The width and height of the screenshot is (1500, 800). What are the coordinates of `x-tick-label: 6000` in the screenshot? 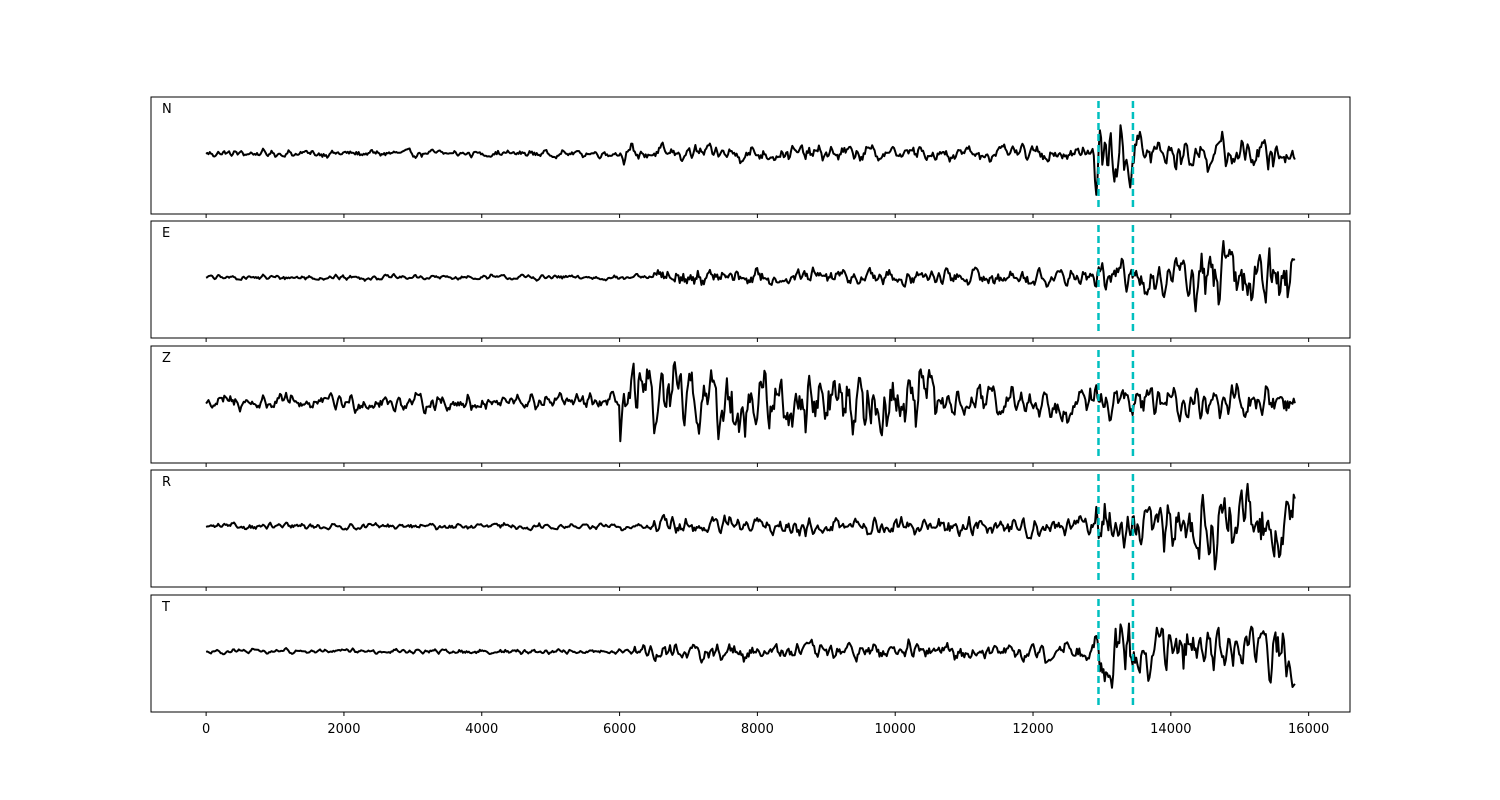 It's located at (619, 729).